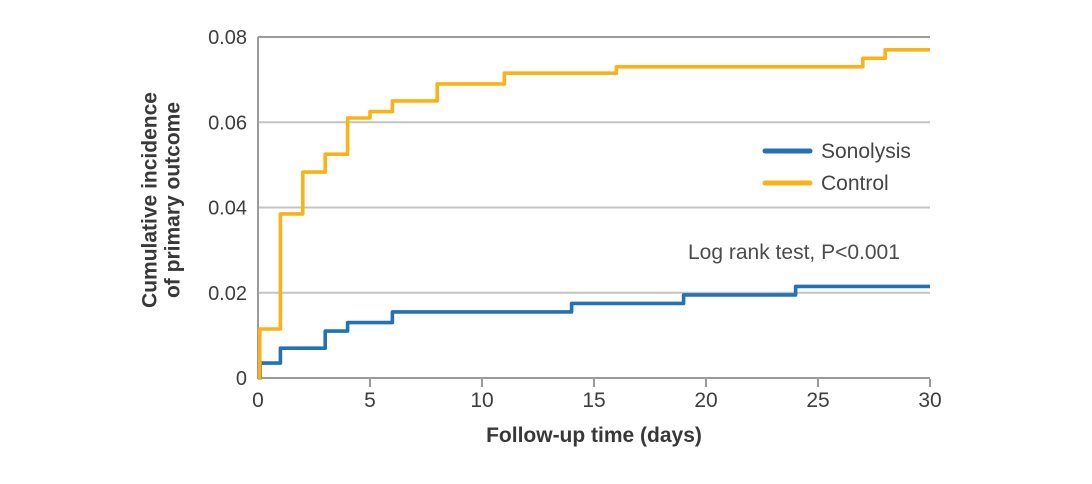 The width and height of the screenshot is (1092, 484). I want to click on x-tick-label: 0, so click(258, 400).